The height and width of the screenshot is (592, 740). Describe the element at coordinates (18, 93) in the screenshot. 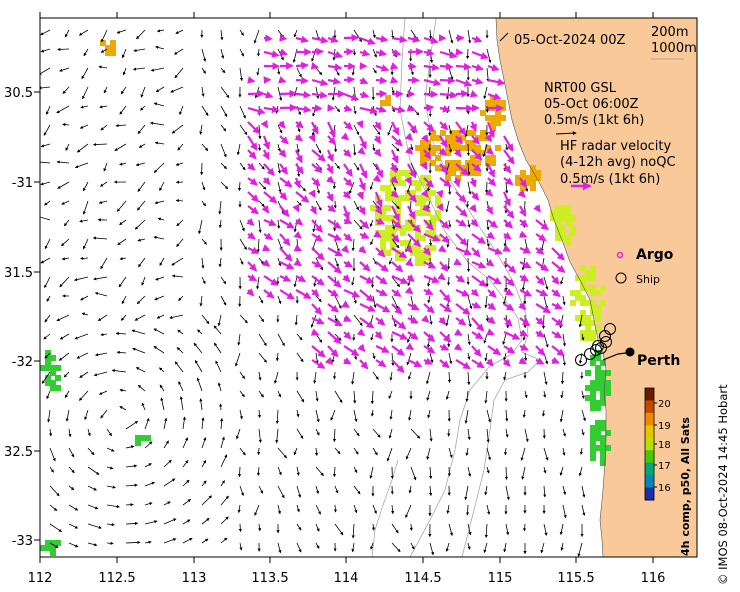

I see `lat-tick-label: 30.5` at that location.